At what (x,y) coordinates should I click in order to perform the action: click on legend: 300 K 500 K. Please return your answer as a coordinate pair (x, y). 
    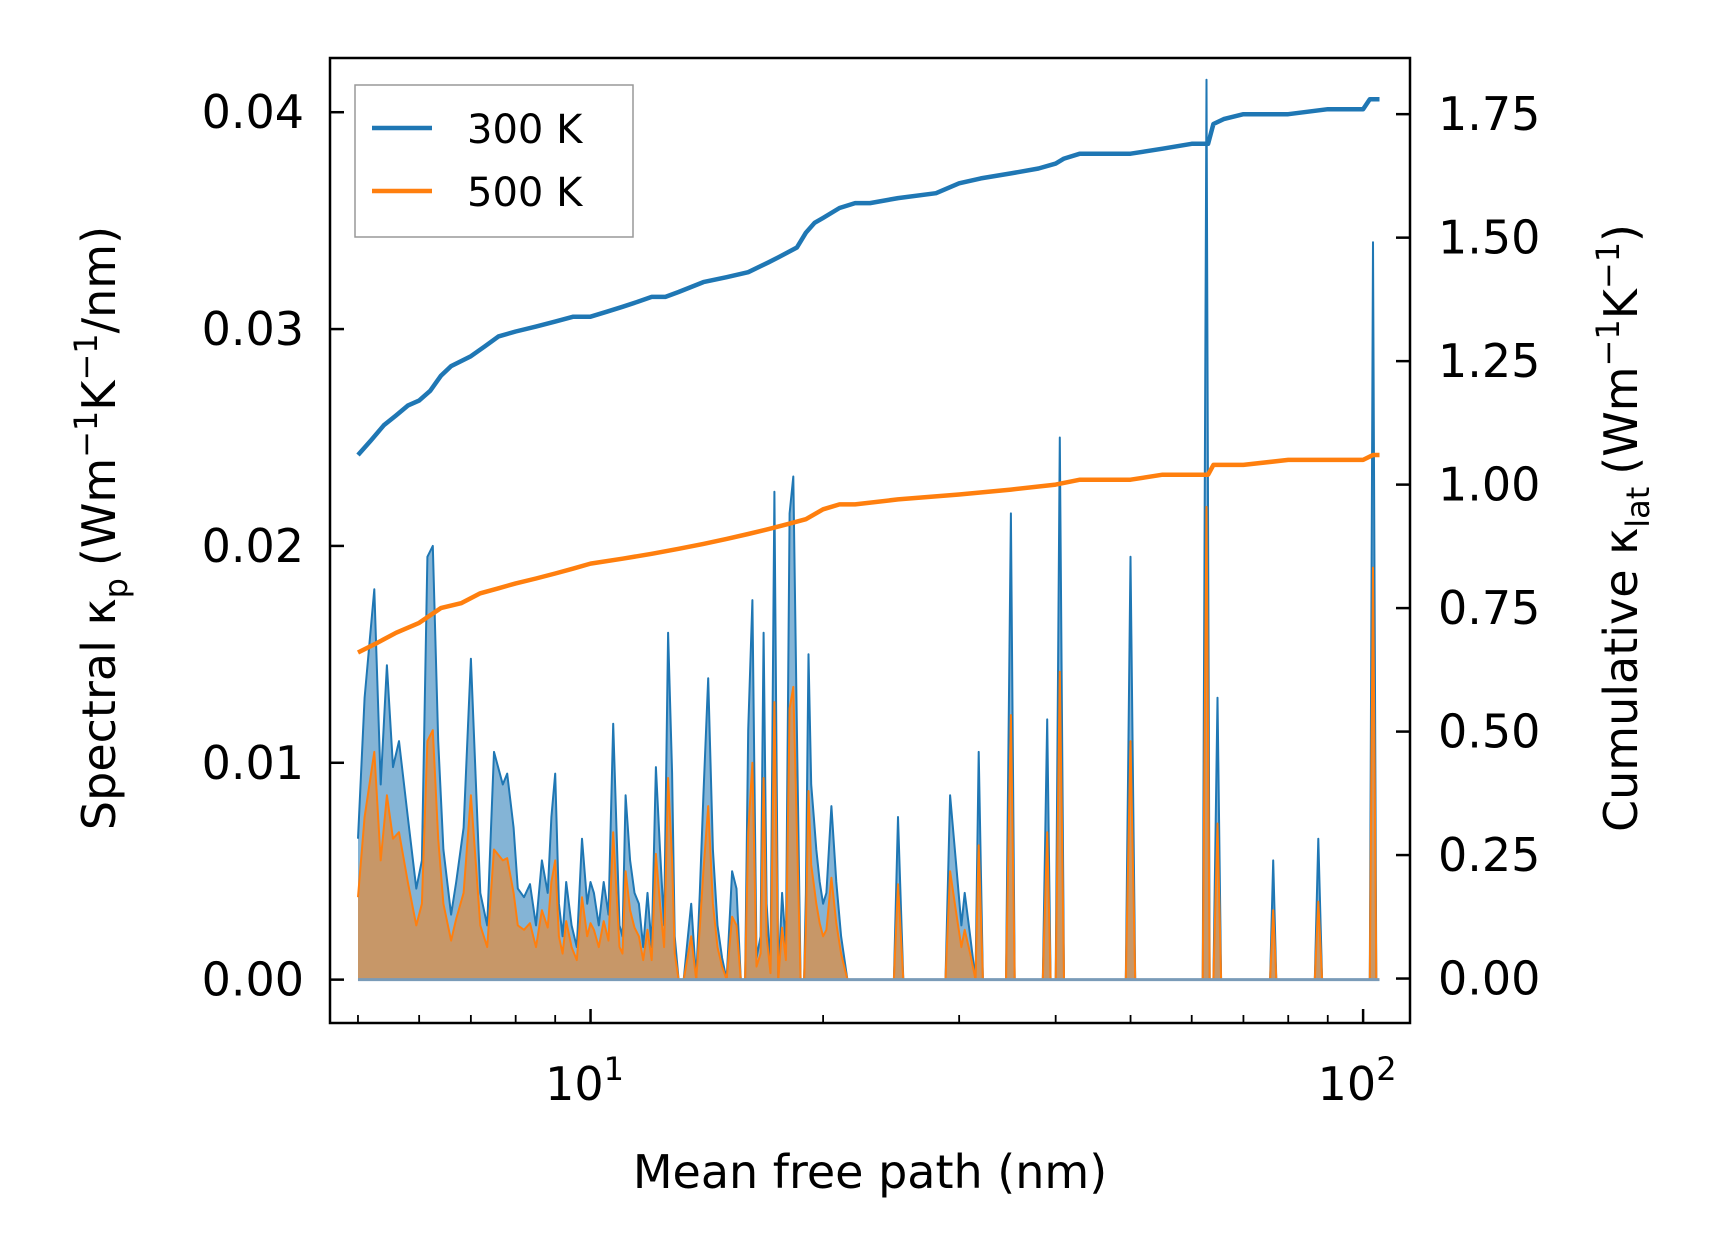
    Looking at the image, I should click on (494, 161).